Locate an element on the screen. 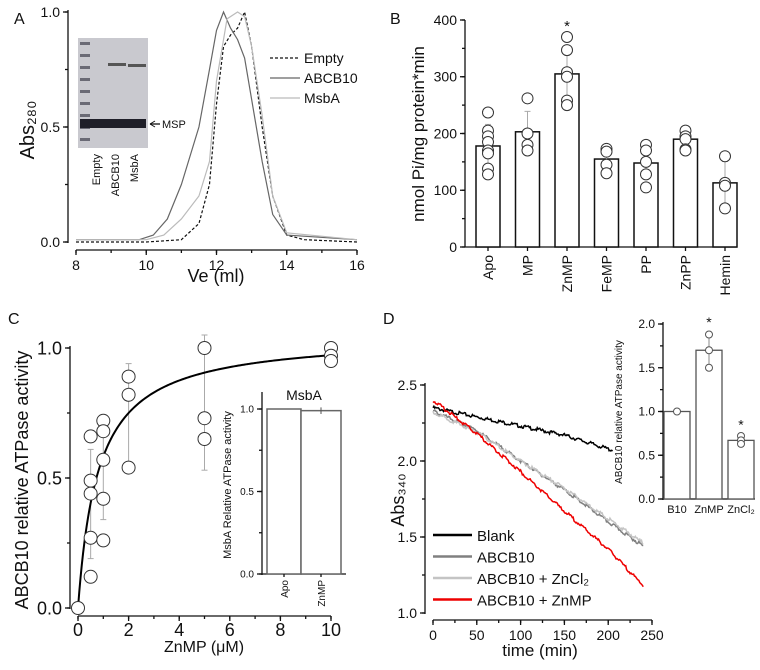 The height and width of the screenshot is (670, 760). x-tick-label: 10 is located at coordinates (331, 630).